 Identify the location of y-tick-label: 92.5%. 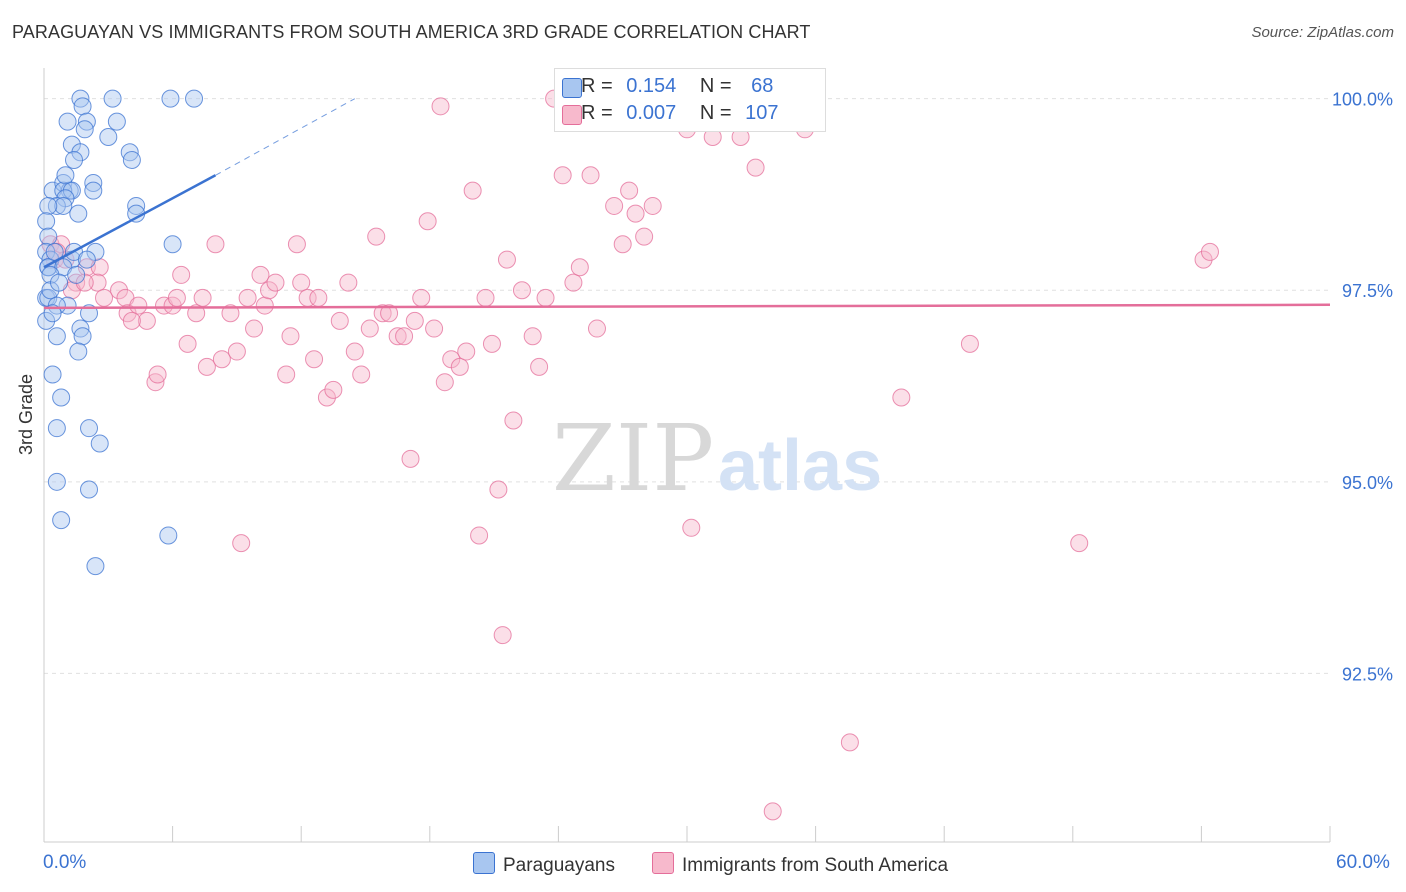
(1367, 674).